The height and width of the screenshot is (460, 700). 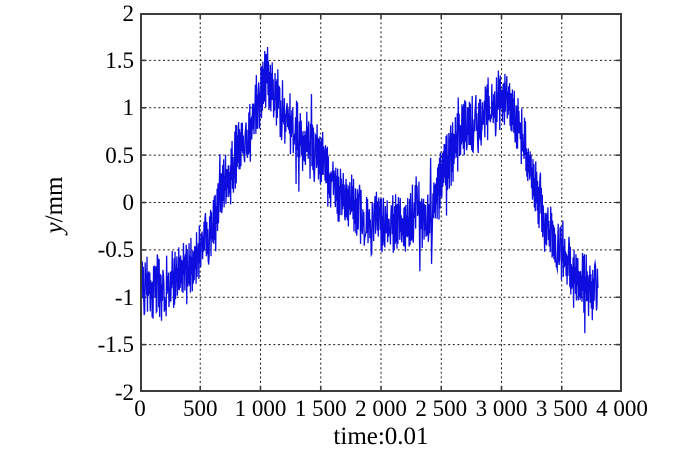 I want to click on y-tick-label: -0.5, so click(x=115, y=250).